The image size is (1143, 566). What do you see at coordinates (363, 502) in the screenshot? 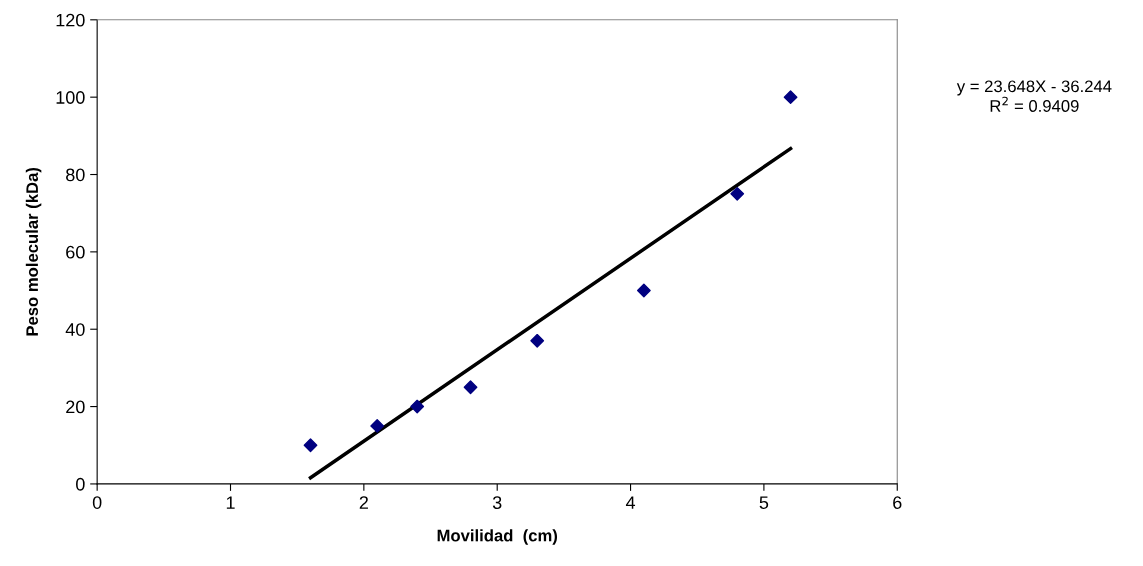
I see `x-tick-label: 2` at bounding box center [363, 502].